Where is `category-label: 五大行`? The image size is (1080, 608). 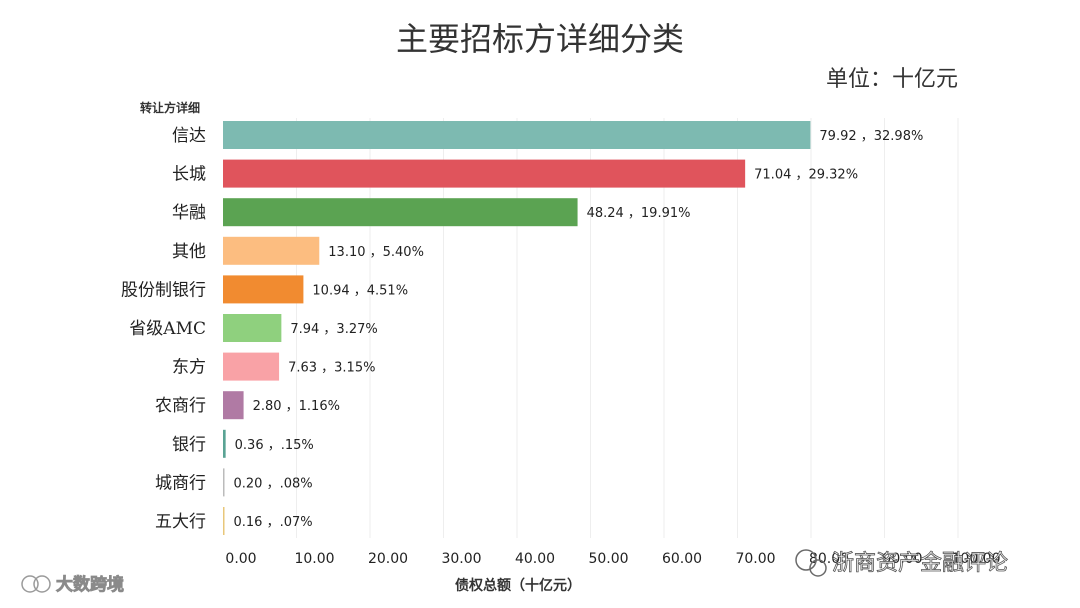 category-label: 五大行 is located at coordinates (180, 522).